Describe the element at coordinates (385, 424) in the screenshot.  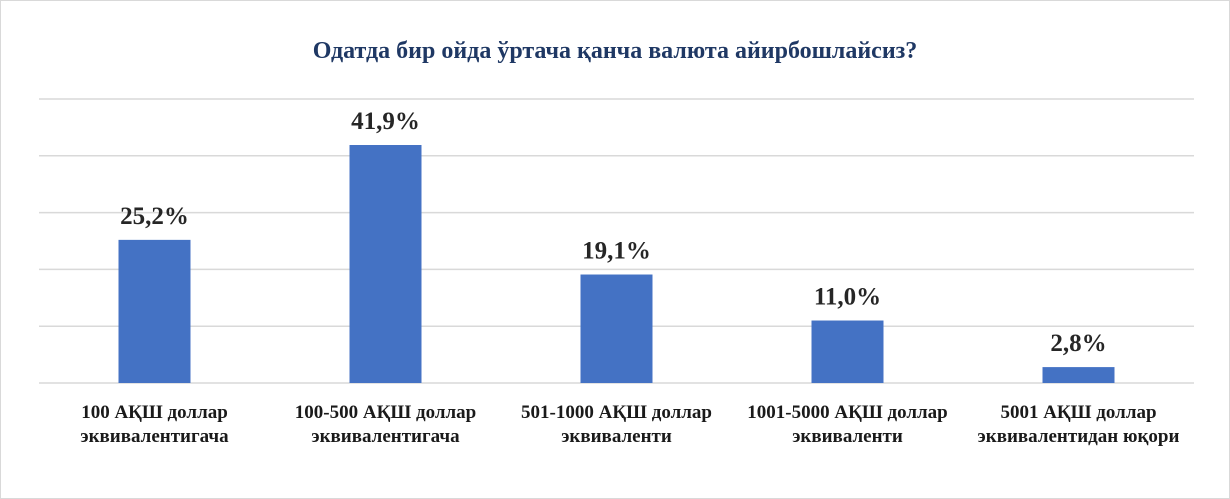
I see `x-tick-label: 100-500 АҚШ доллар эквивалентигача` at that location.